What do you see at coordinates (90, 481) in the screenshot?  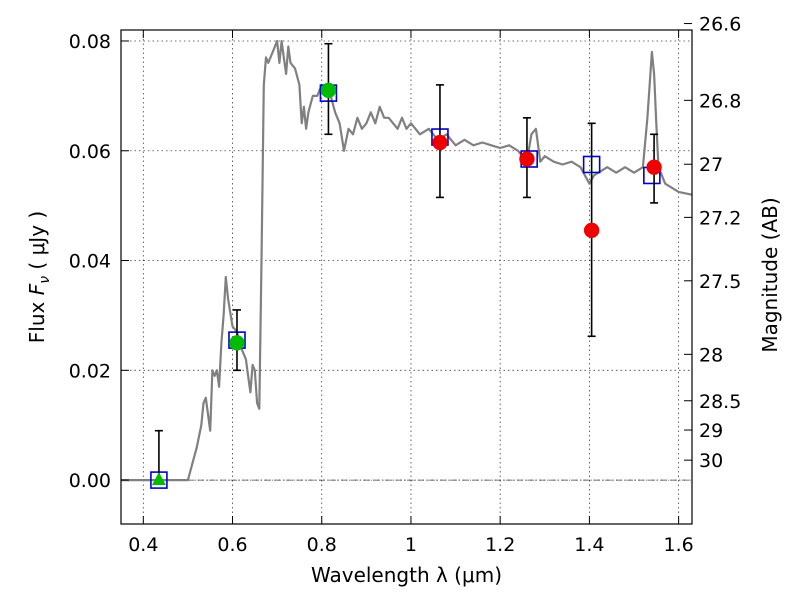 I see `y-tick-label: 0.00` at bounding box center [90, 481].